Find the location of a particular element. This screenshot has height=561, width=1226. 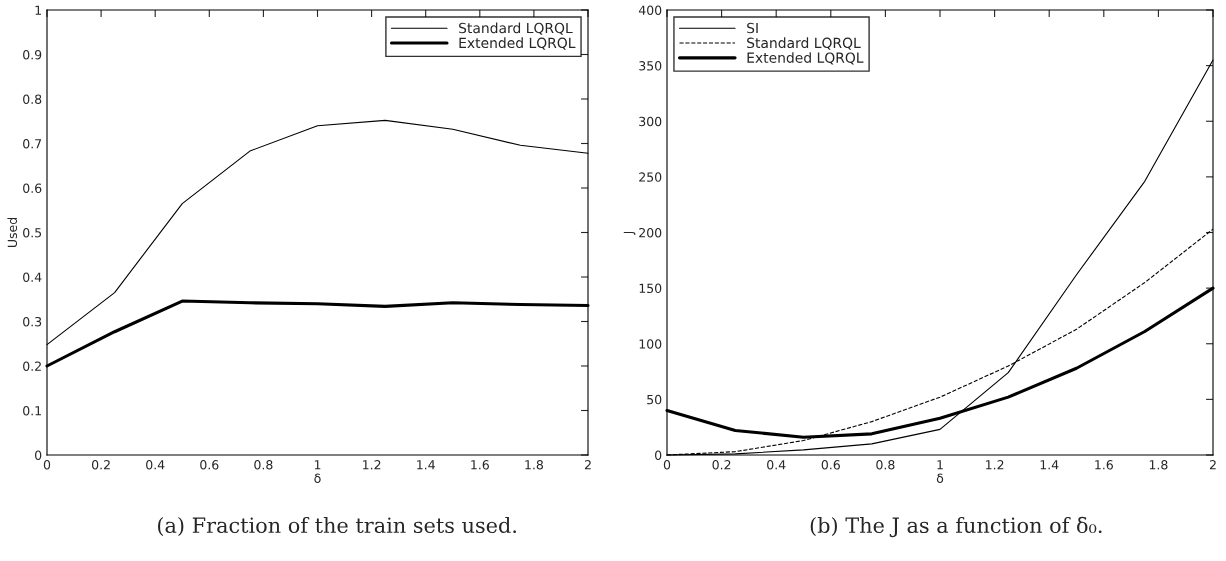

y-tick-label: 350 is located at coordinates (650, 66).